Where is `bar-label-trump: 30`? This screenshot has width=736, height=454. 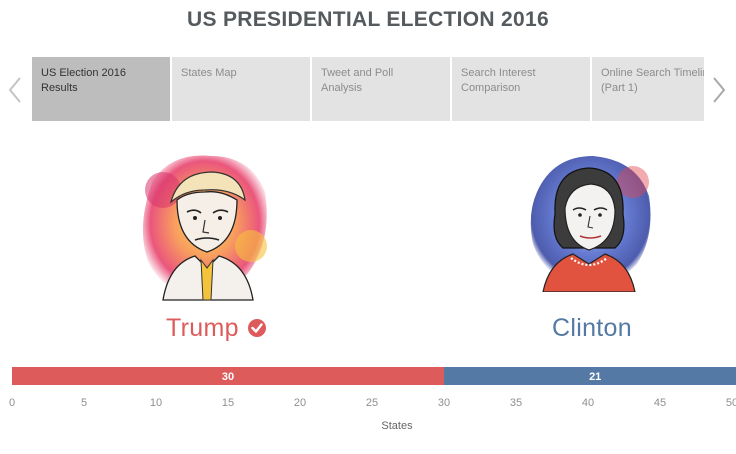
bar-label-trump: 30 is located at coordinates (228, 377).